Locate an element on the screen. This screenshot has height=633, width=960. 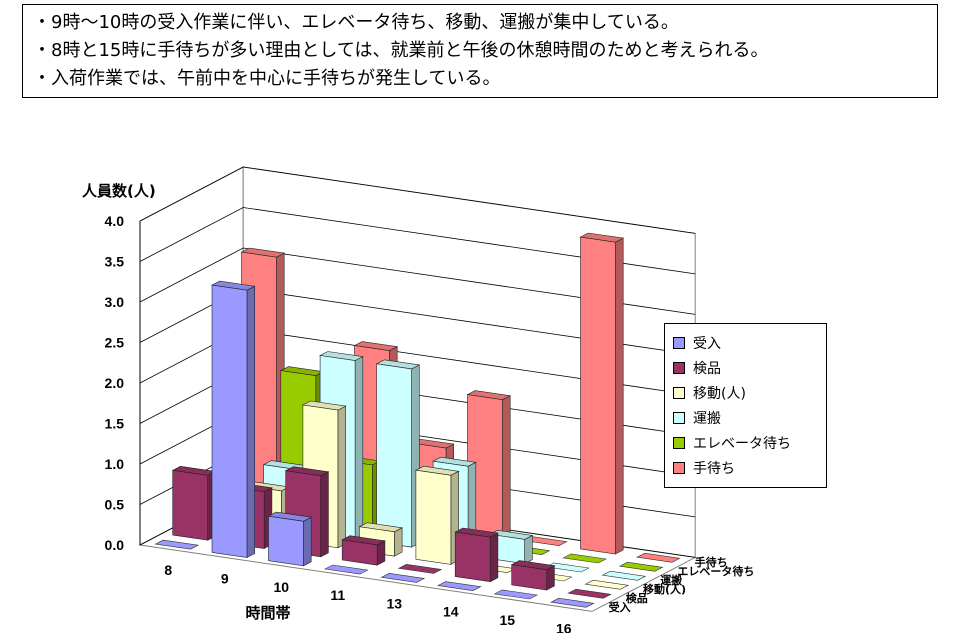
legend-item: エレベータ待ち is located at coordinates (749, 442).